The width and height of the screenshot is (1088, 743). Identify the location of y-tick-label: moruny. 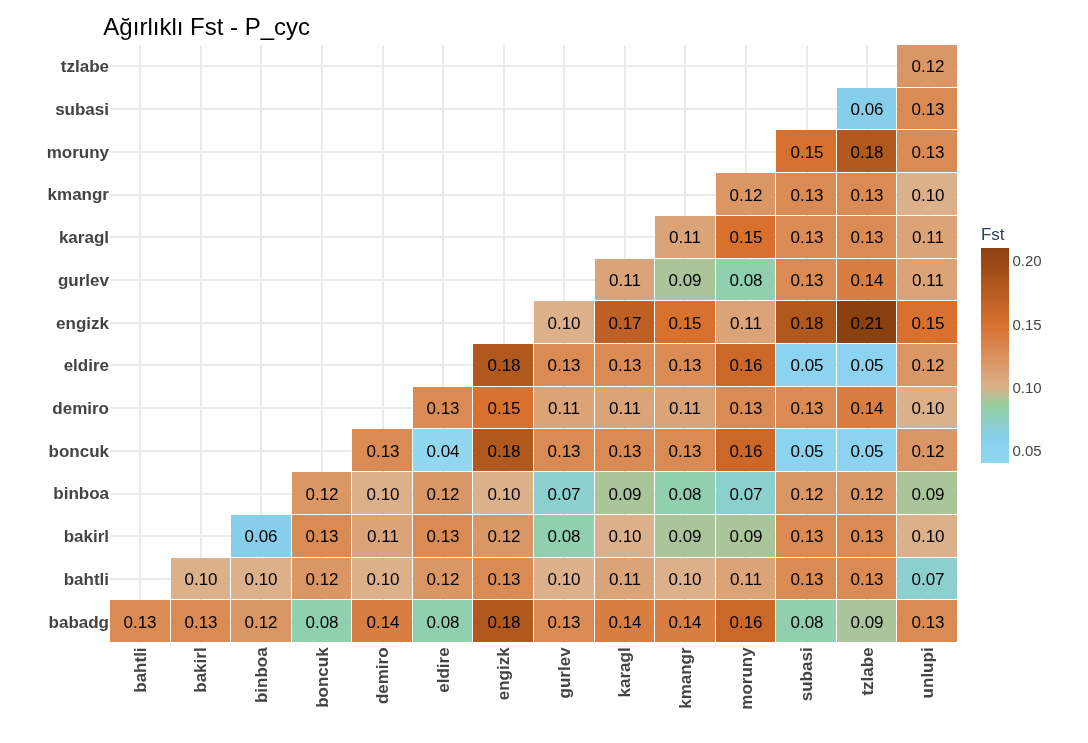
(78, 152).